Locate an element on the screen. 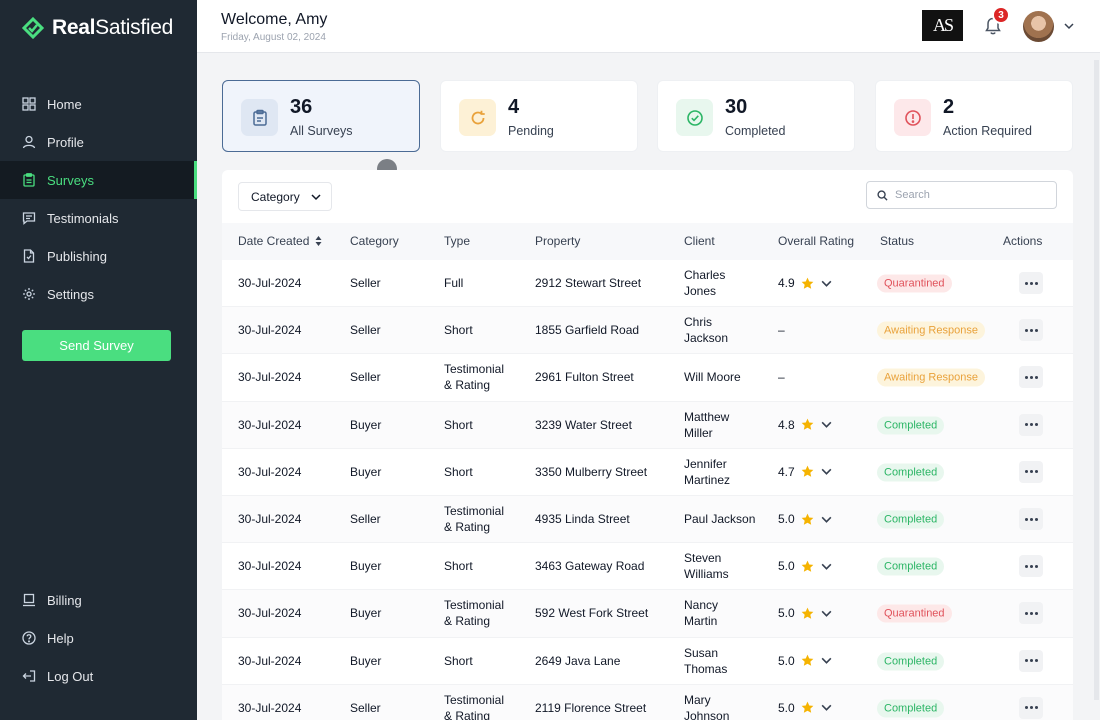 The image size is (1100, 720). sidebar-item-logout: Log Out is located at coordinates (98, 676).